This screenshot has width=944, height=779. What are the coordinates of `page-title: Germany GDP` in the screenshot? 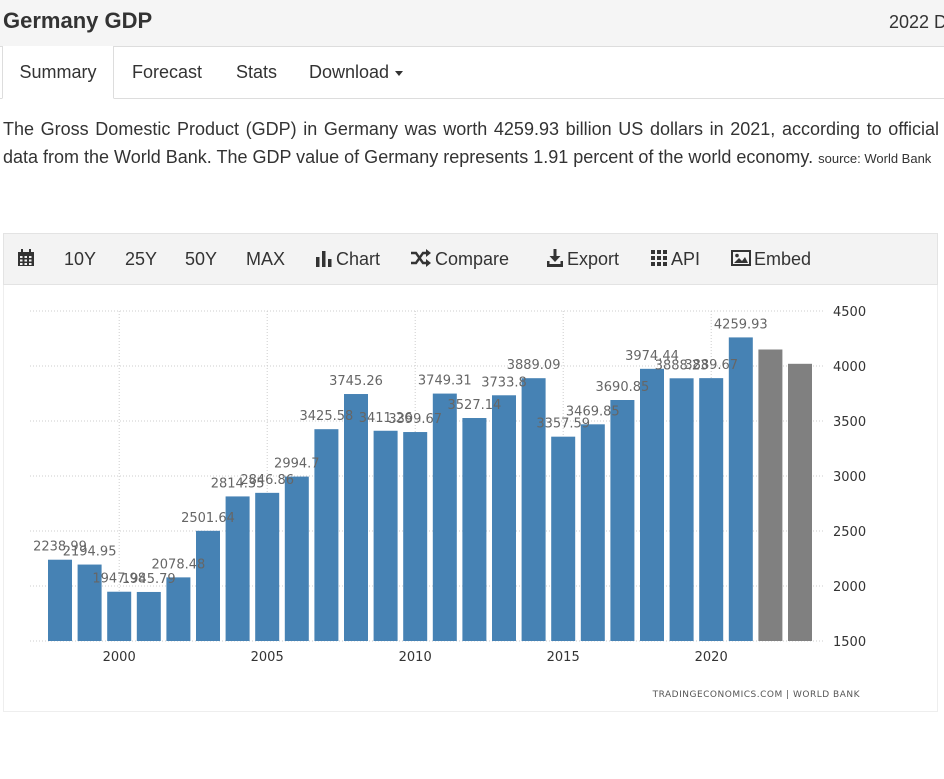 It's located at (78, 20).